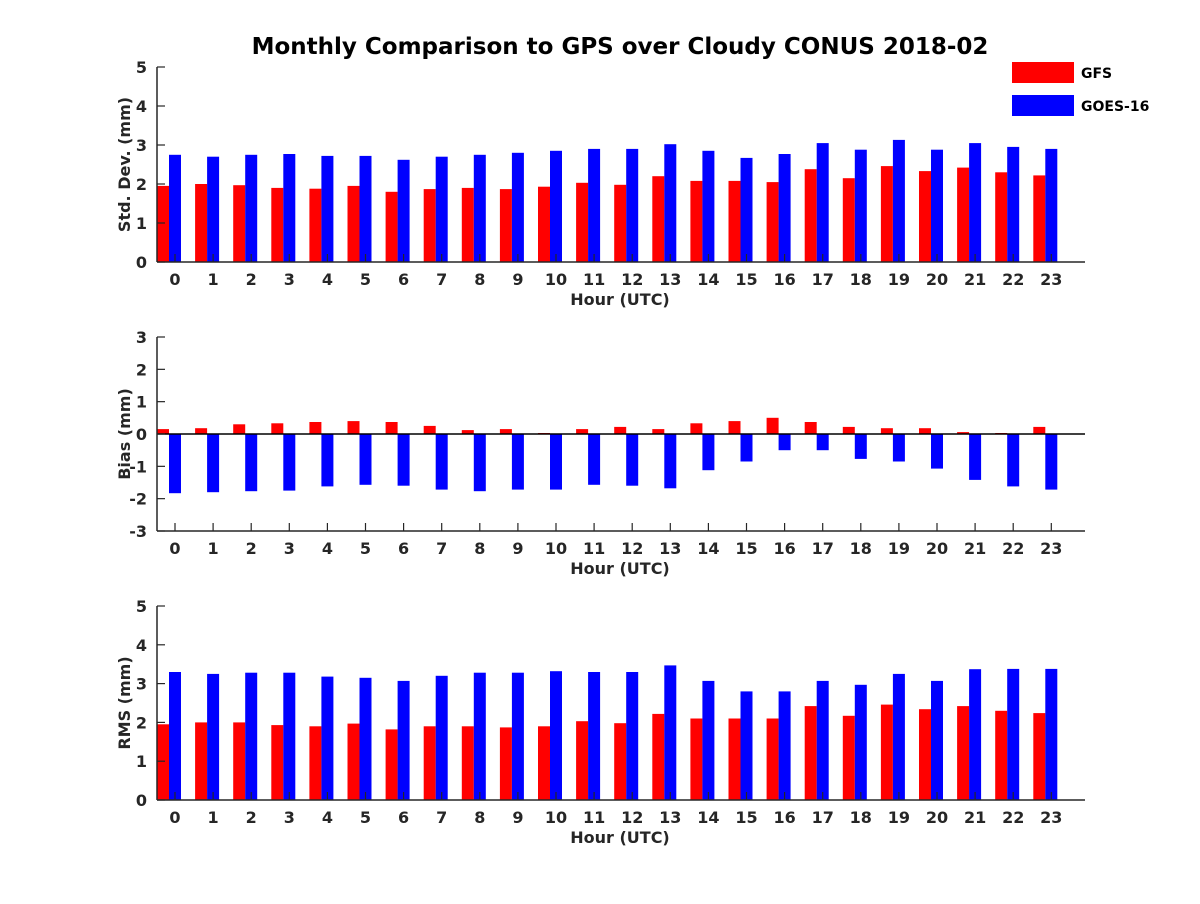 The image size is (1200, 904). Describe the element at coordinates (289, 817) in the screenshot. I see `x-tick-label: 3` at that location.